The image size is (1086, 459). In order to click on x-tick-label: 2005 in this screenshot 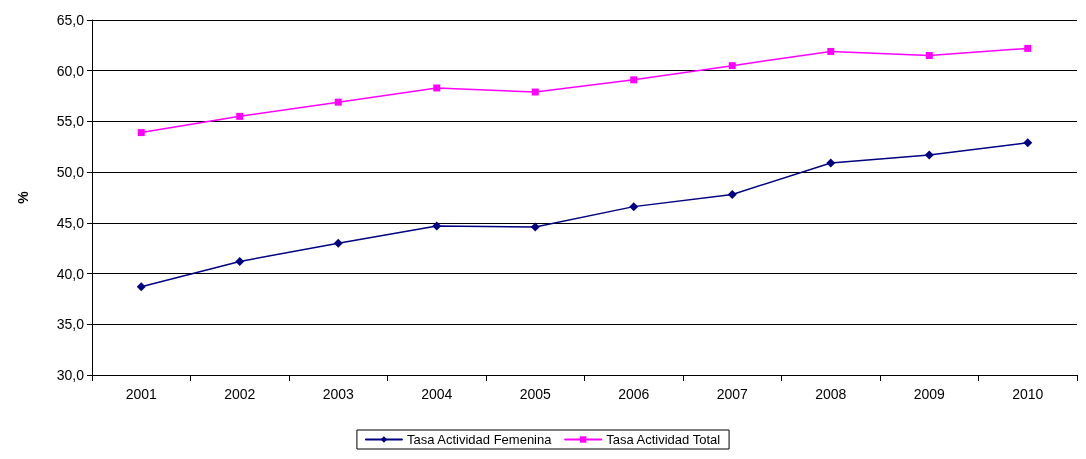, I will do `click(535, 394)`.